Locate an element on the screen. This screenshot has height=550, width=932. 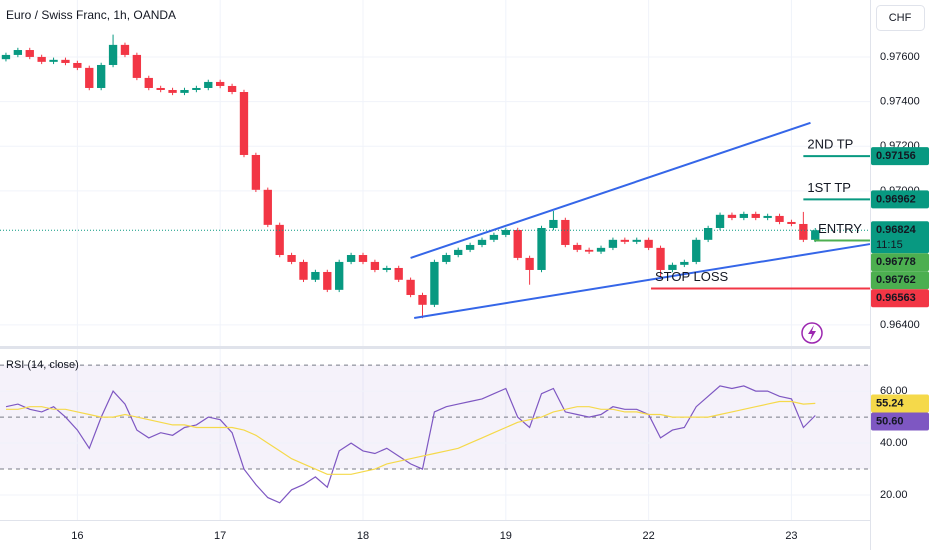
price-label: 0.96778 is located at coordinates (896, 262).